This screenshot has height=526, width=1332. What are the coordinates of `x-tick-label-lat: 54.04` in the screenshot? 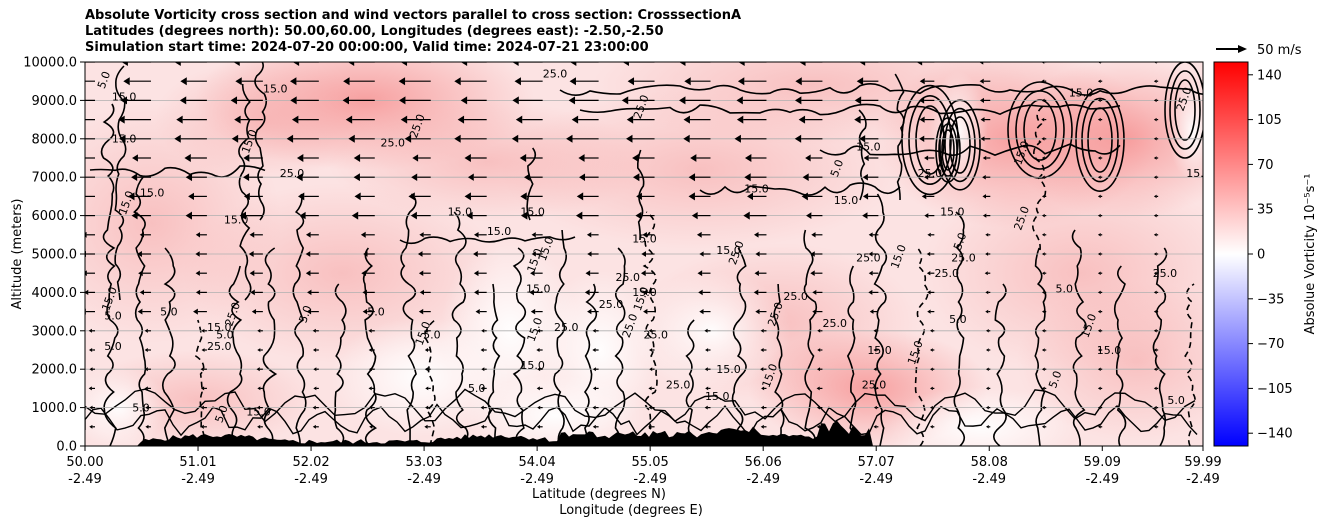 It's located at (537, 462).